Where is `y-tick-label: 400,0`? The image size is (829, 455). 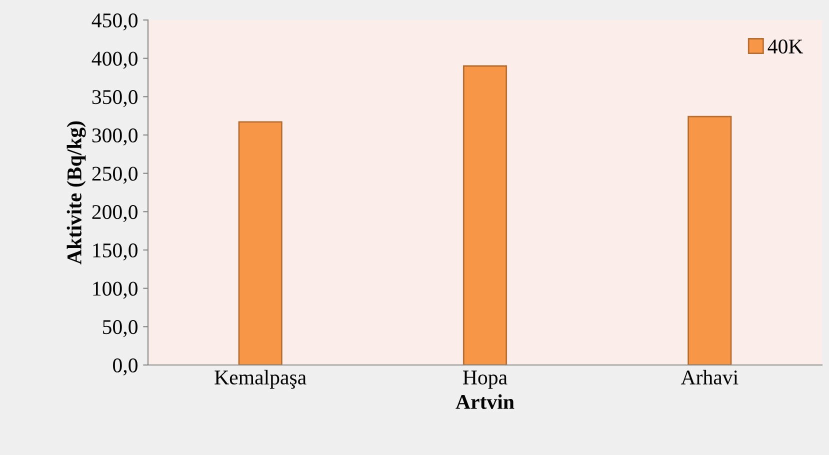
y-tick-label: 400,0 is located at coordinates (115, 60).